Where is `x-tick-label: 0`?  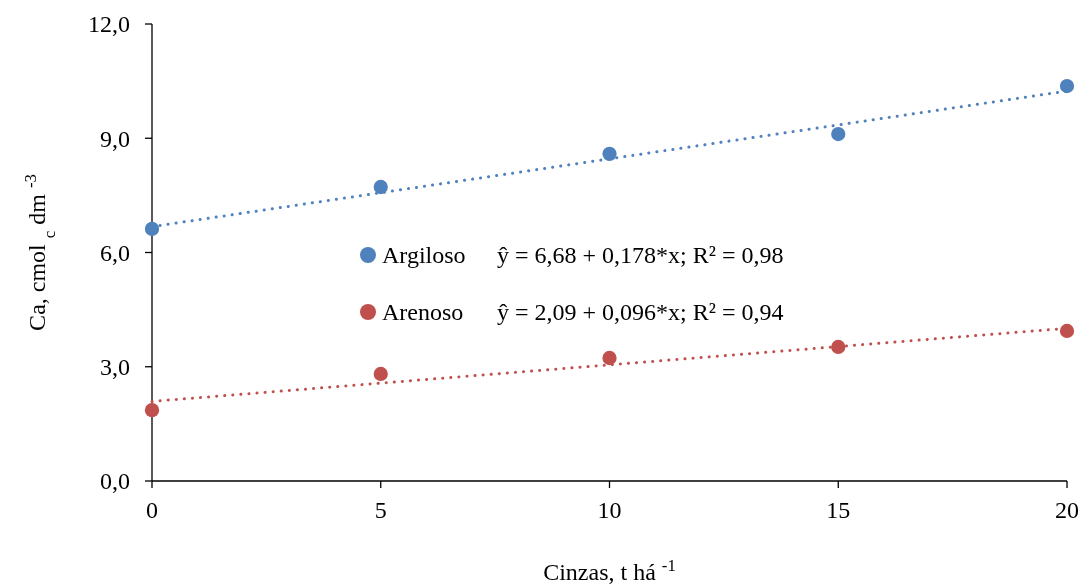
x-tick-label: 0 is located at coordinates (152, 510).